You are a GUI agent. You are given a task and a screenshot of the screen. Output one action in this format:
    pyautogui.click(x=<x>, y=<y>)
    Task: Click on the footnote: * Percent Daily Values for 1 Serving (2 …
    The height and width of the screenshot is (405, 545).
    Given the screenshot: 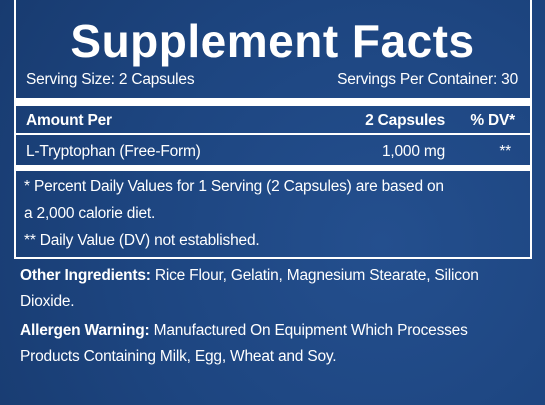 What is the action you would take?
    pyautogui.click(x=234, y=186)
    